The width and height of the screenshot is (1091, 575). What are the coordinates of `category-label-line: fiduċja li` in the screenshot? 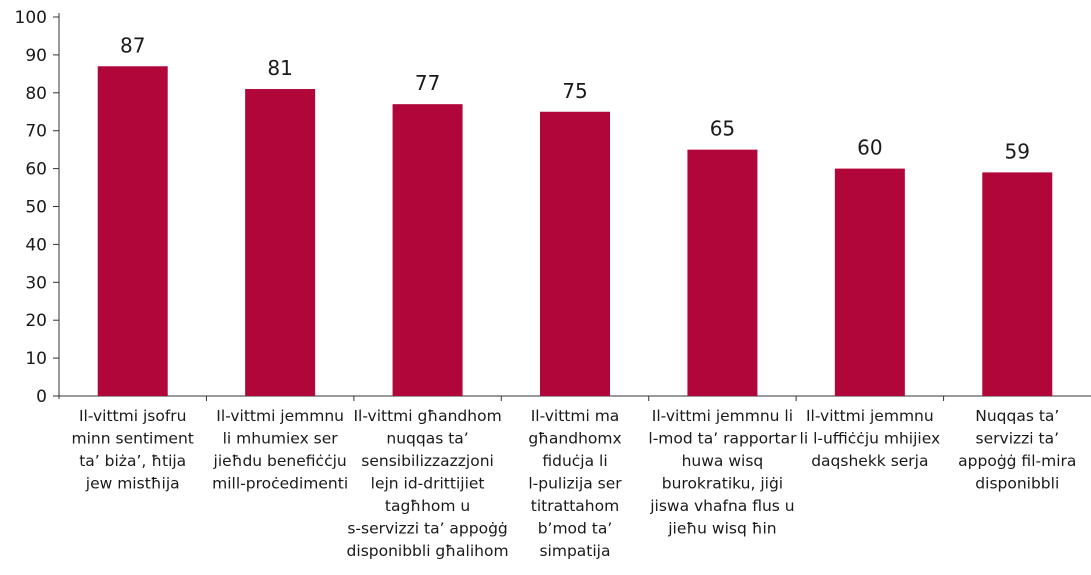 It's located at (574, 461).